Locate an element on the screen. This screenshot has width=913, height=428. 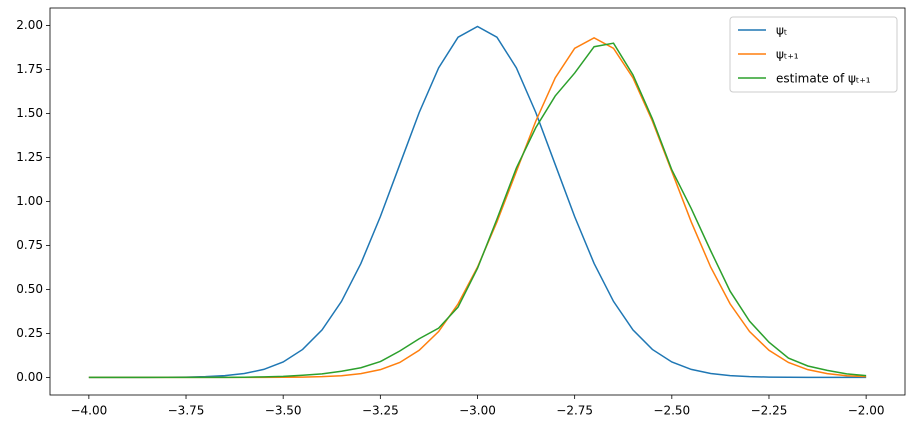
legend: ψₜ ψₜ₊₁ estimate of ψₜ₊₁ is located at coordinates (813, 54).